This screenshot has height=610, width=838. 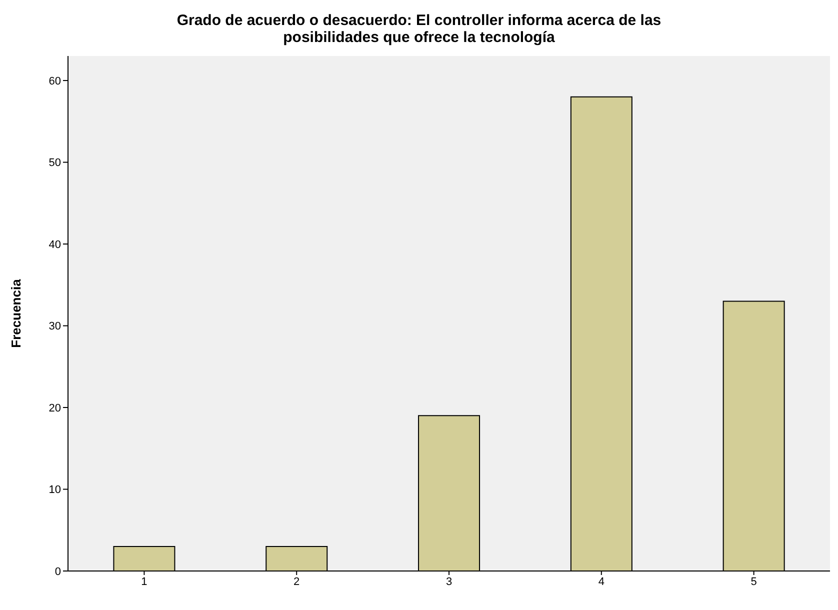 I want to click on y-tick-label: 50, so click(x=54, y=163).